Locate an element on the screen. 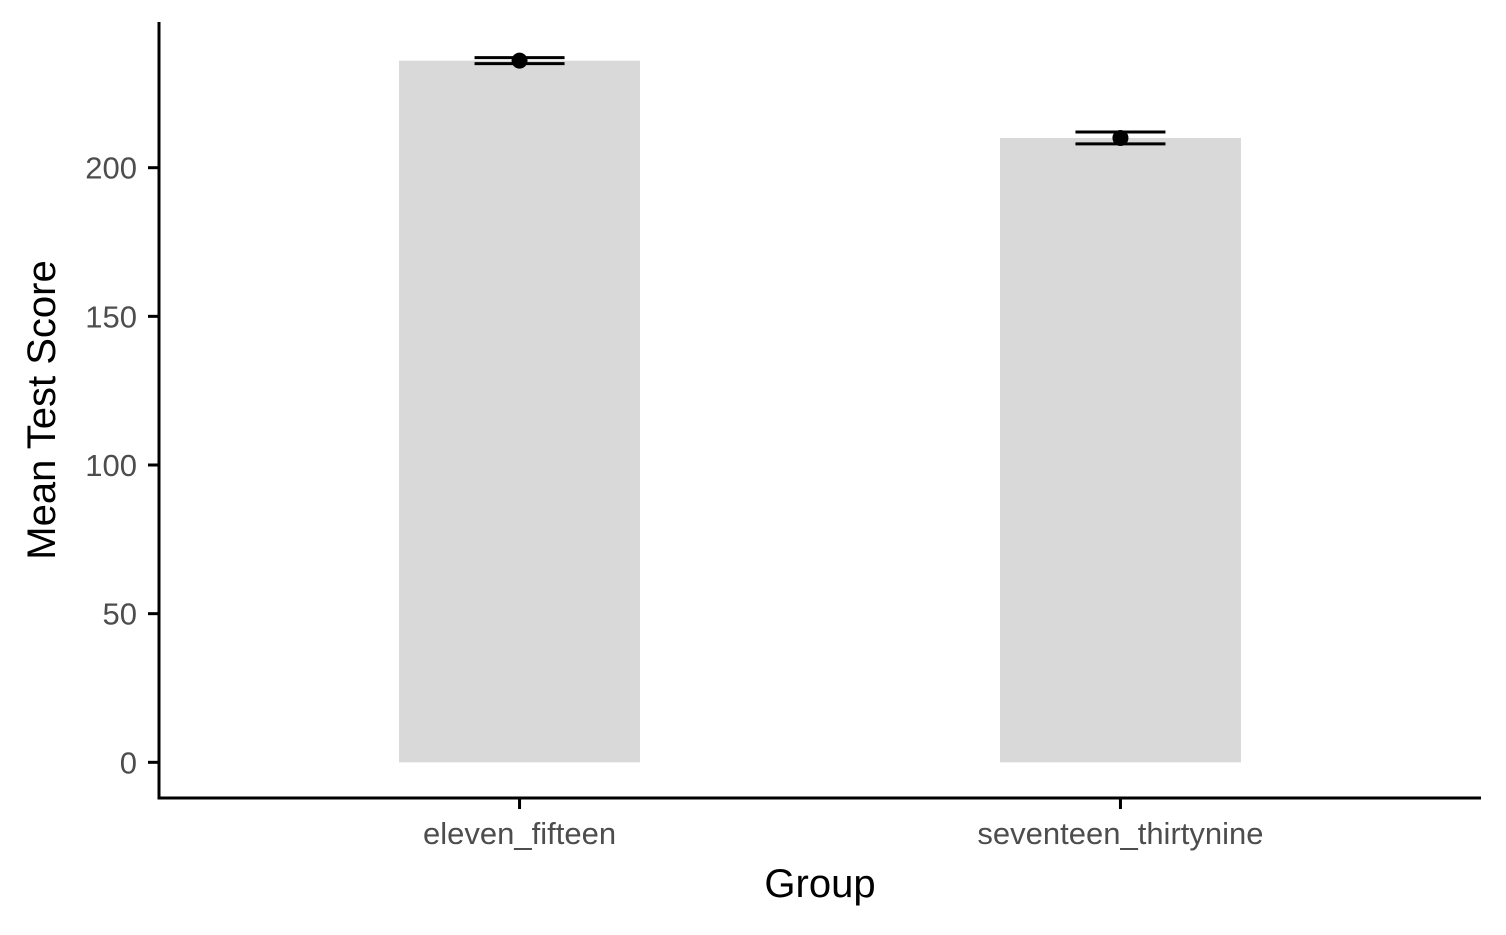 The image size is (1506, 935). y-ticks-layer: 0 50 100 150 200 is located at coordinates (122, 465).